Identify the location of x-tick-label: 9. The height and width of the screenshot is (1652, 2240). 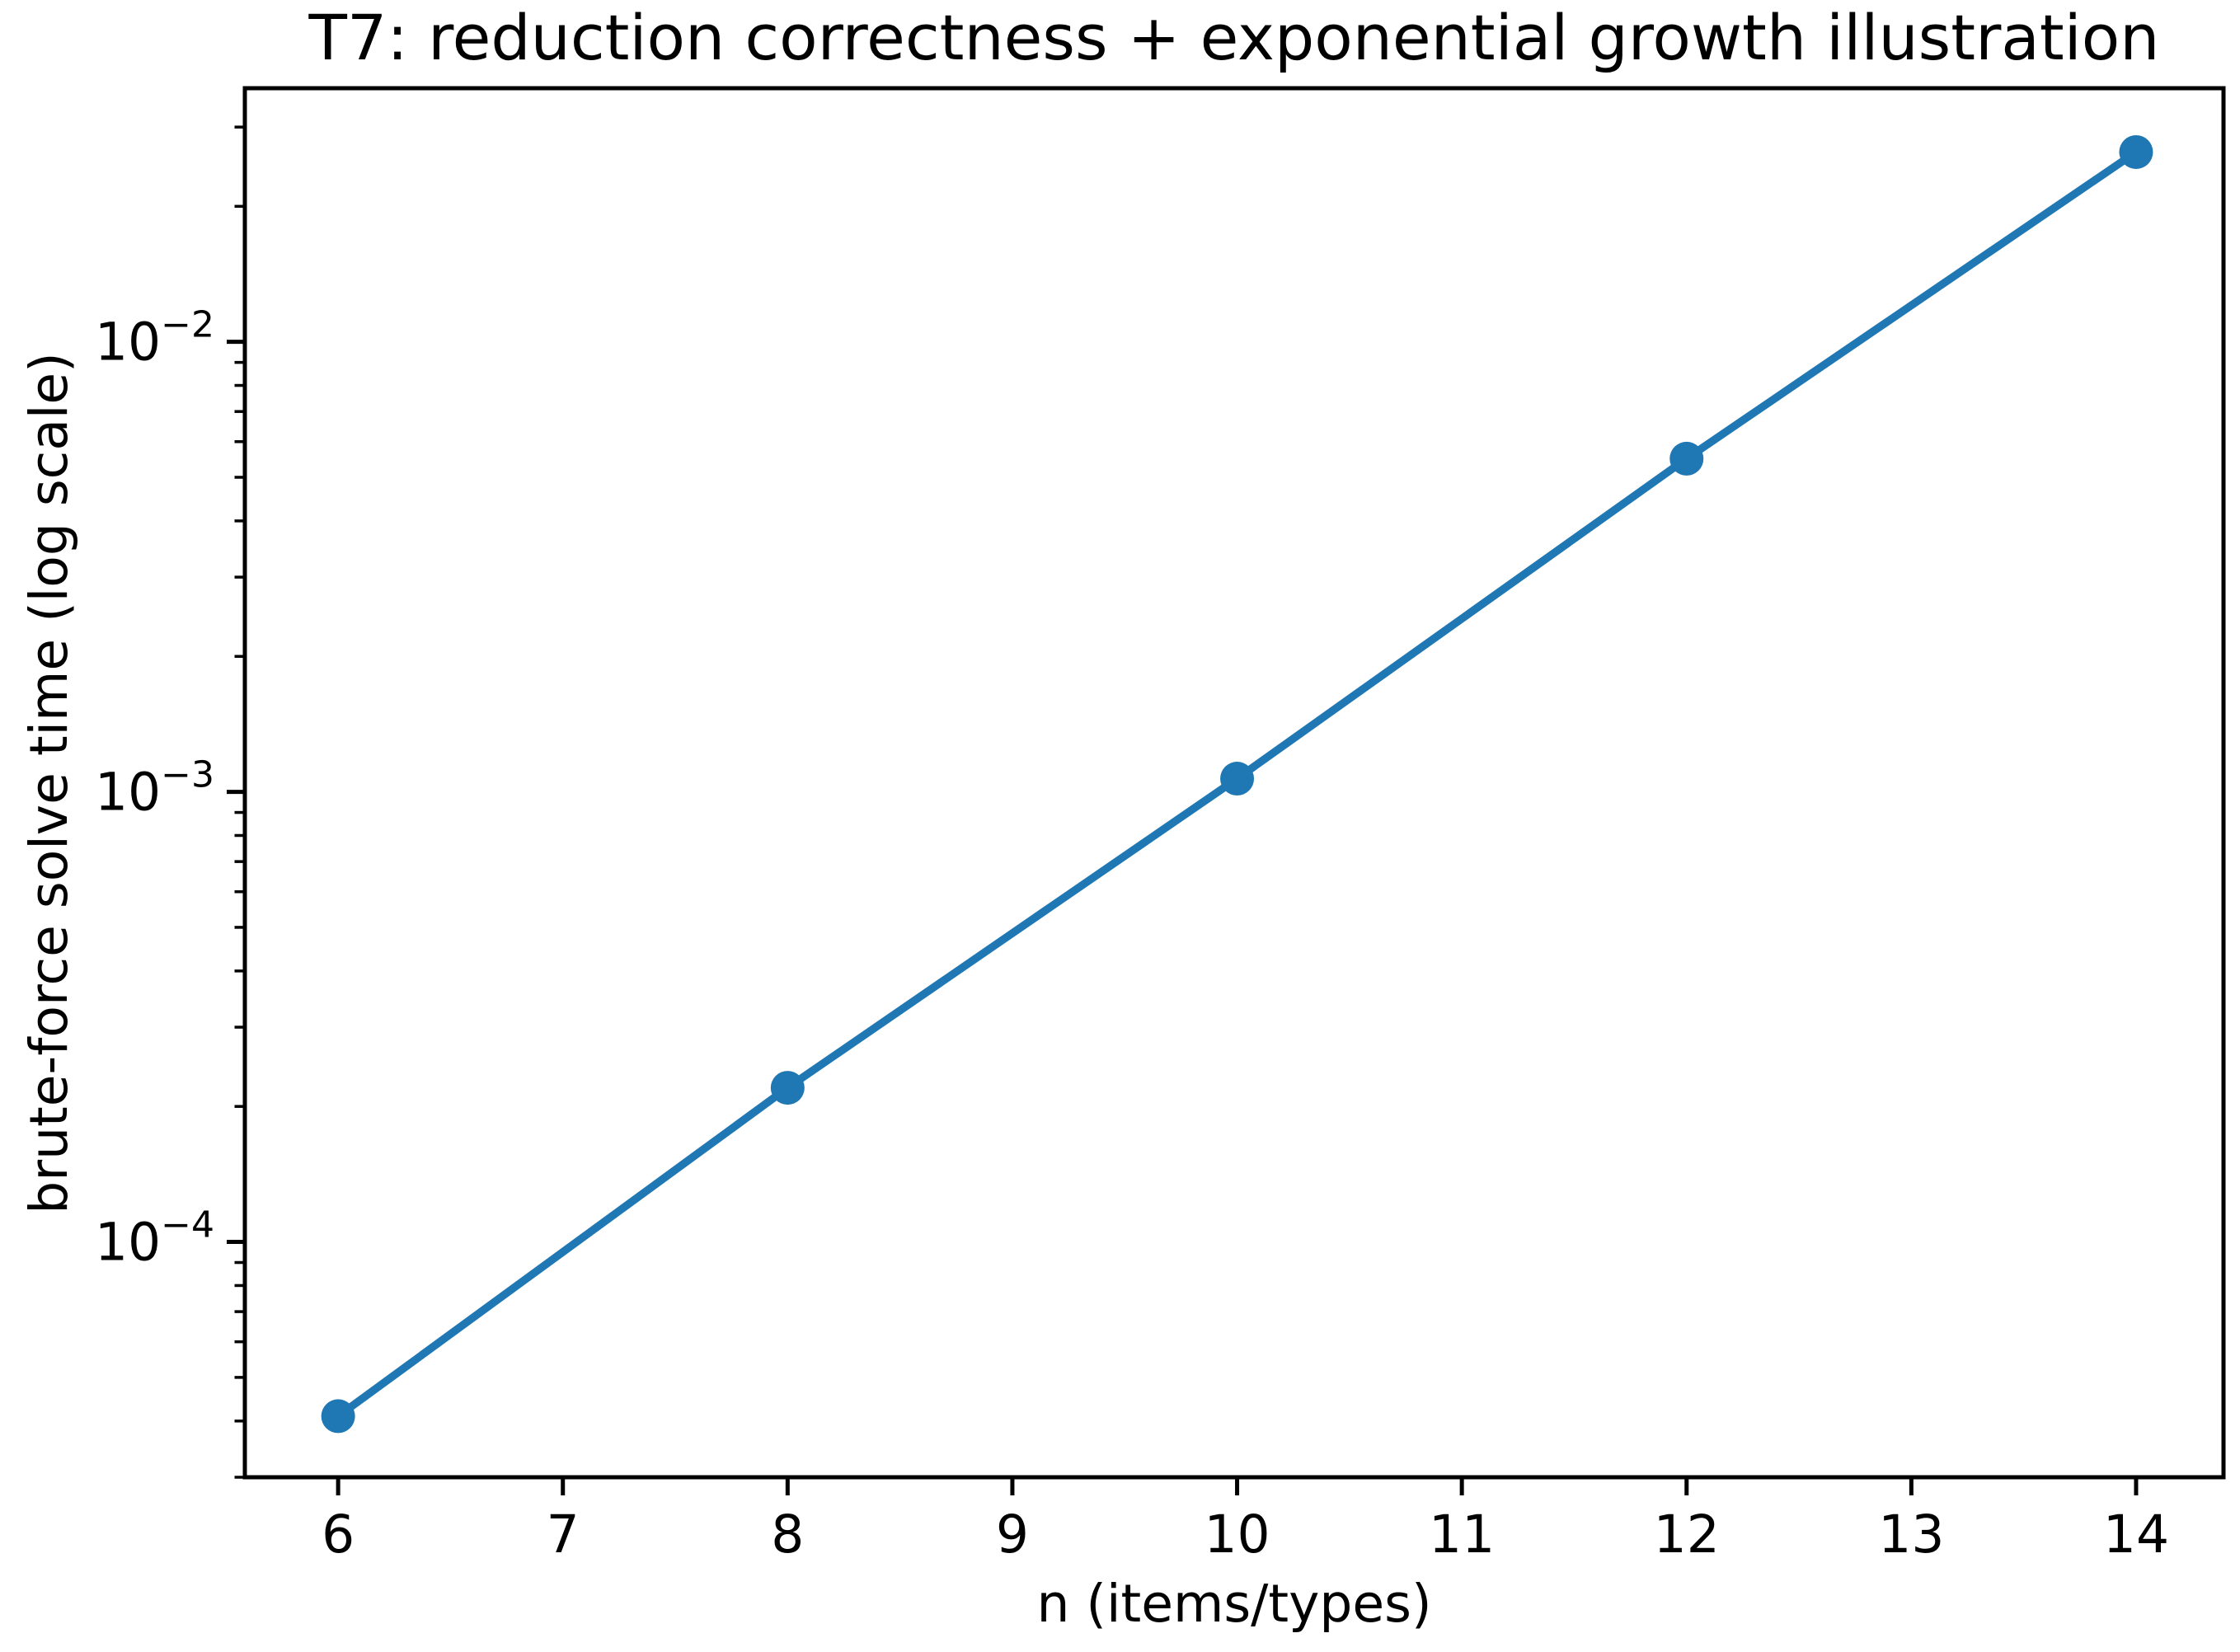
(1013, 1534).